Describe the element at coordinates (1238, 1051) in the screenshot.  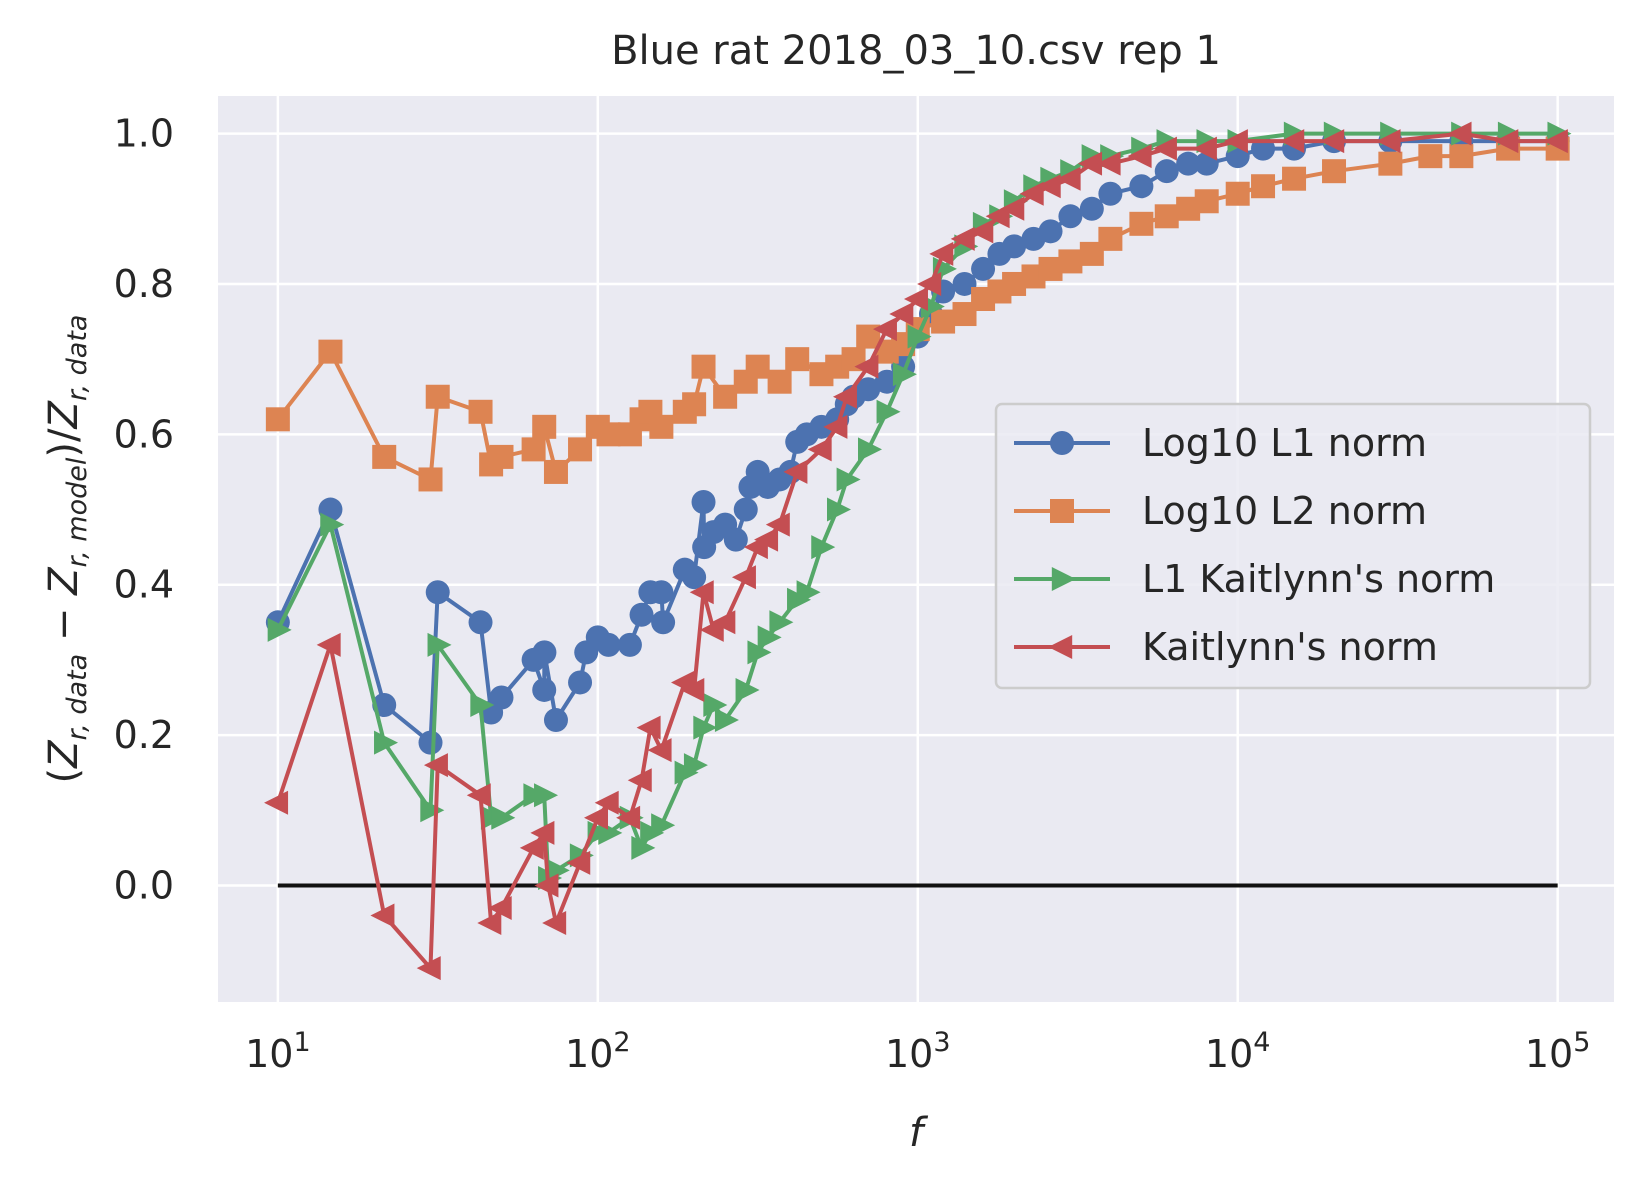
I see `x-tick-label: 10⁴` at that location.